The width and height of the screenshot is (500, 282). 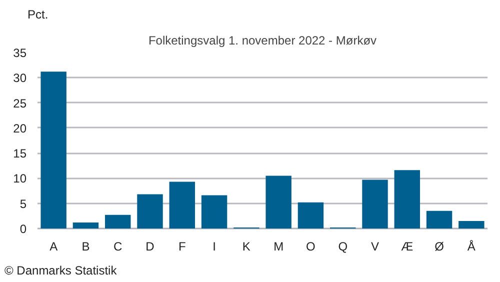 I want to click on x-tick-label: O, so click(x=311, y=247).